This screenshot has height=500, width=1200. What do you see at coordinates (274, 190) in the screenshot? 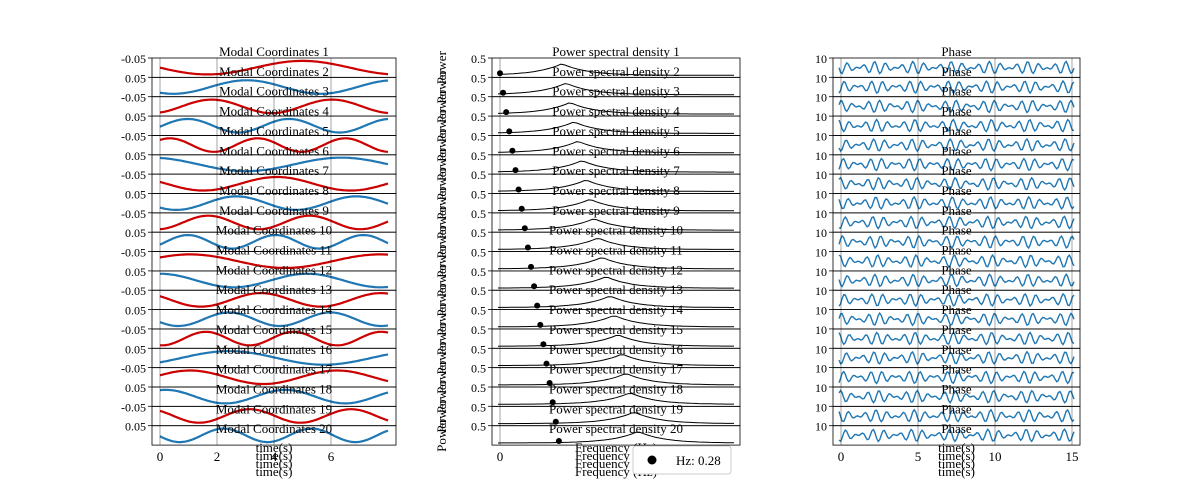
I see `subplot-title: Modal Coordinates 8` at bounding box center [274, 190].